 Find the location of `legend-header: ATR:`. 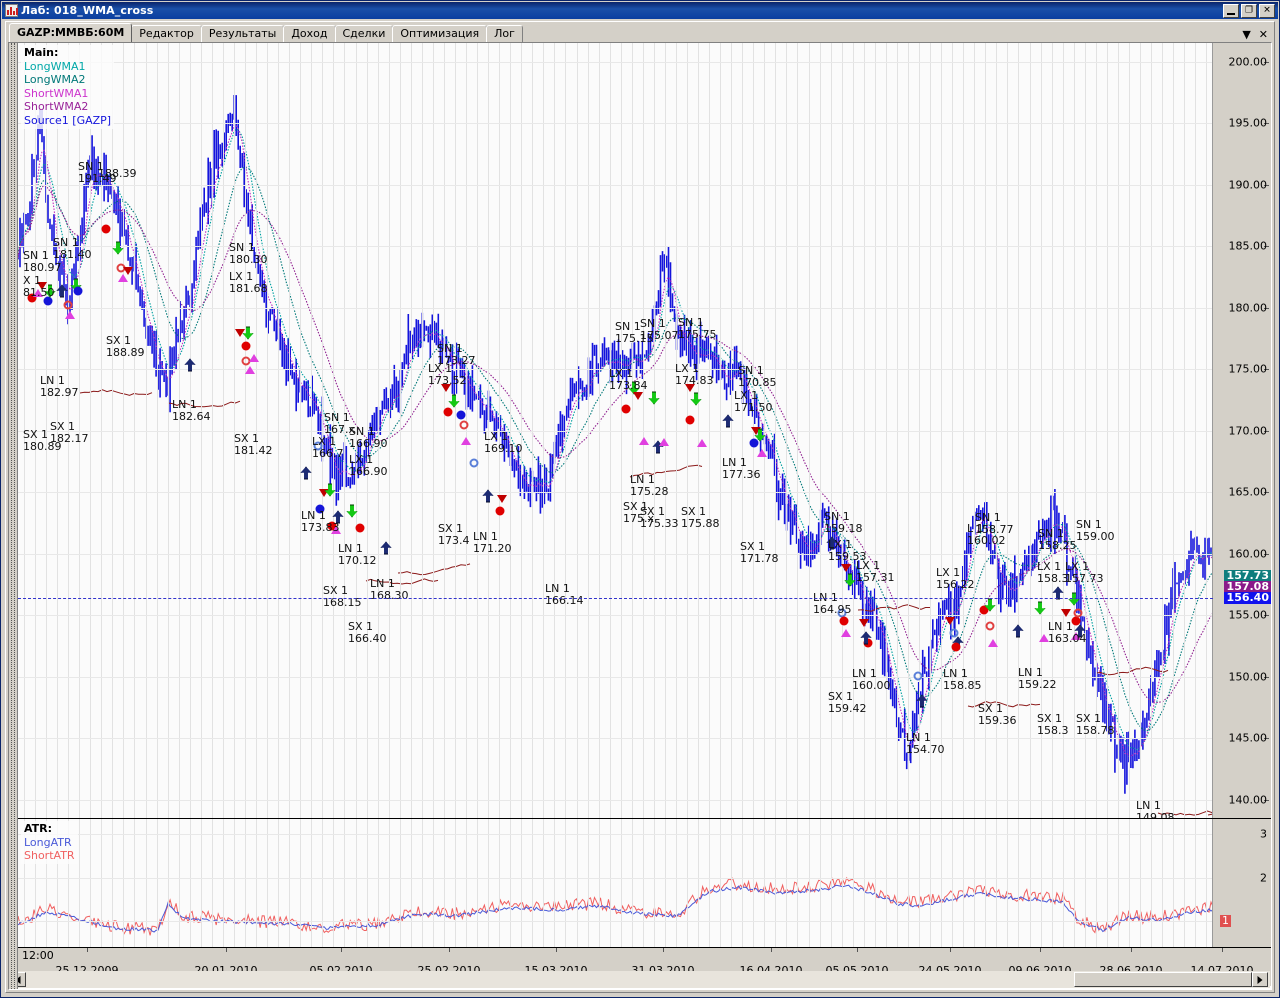

legend-header: ATR: is located at coordinates (38, 828).